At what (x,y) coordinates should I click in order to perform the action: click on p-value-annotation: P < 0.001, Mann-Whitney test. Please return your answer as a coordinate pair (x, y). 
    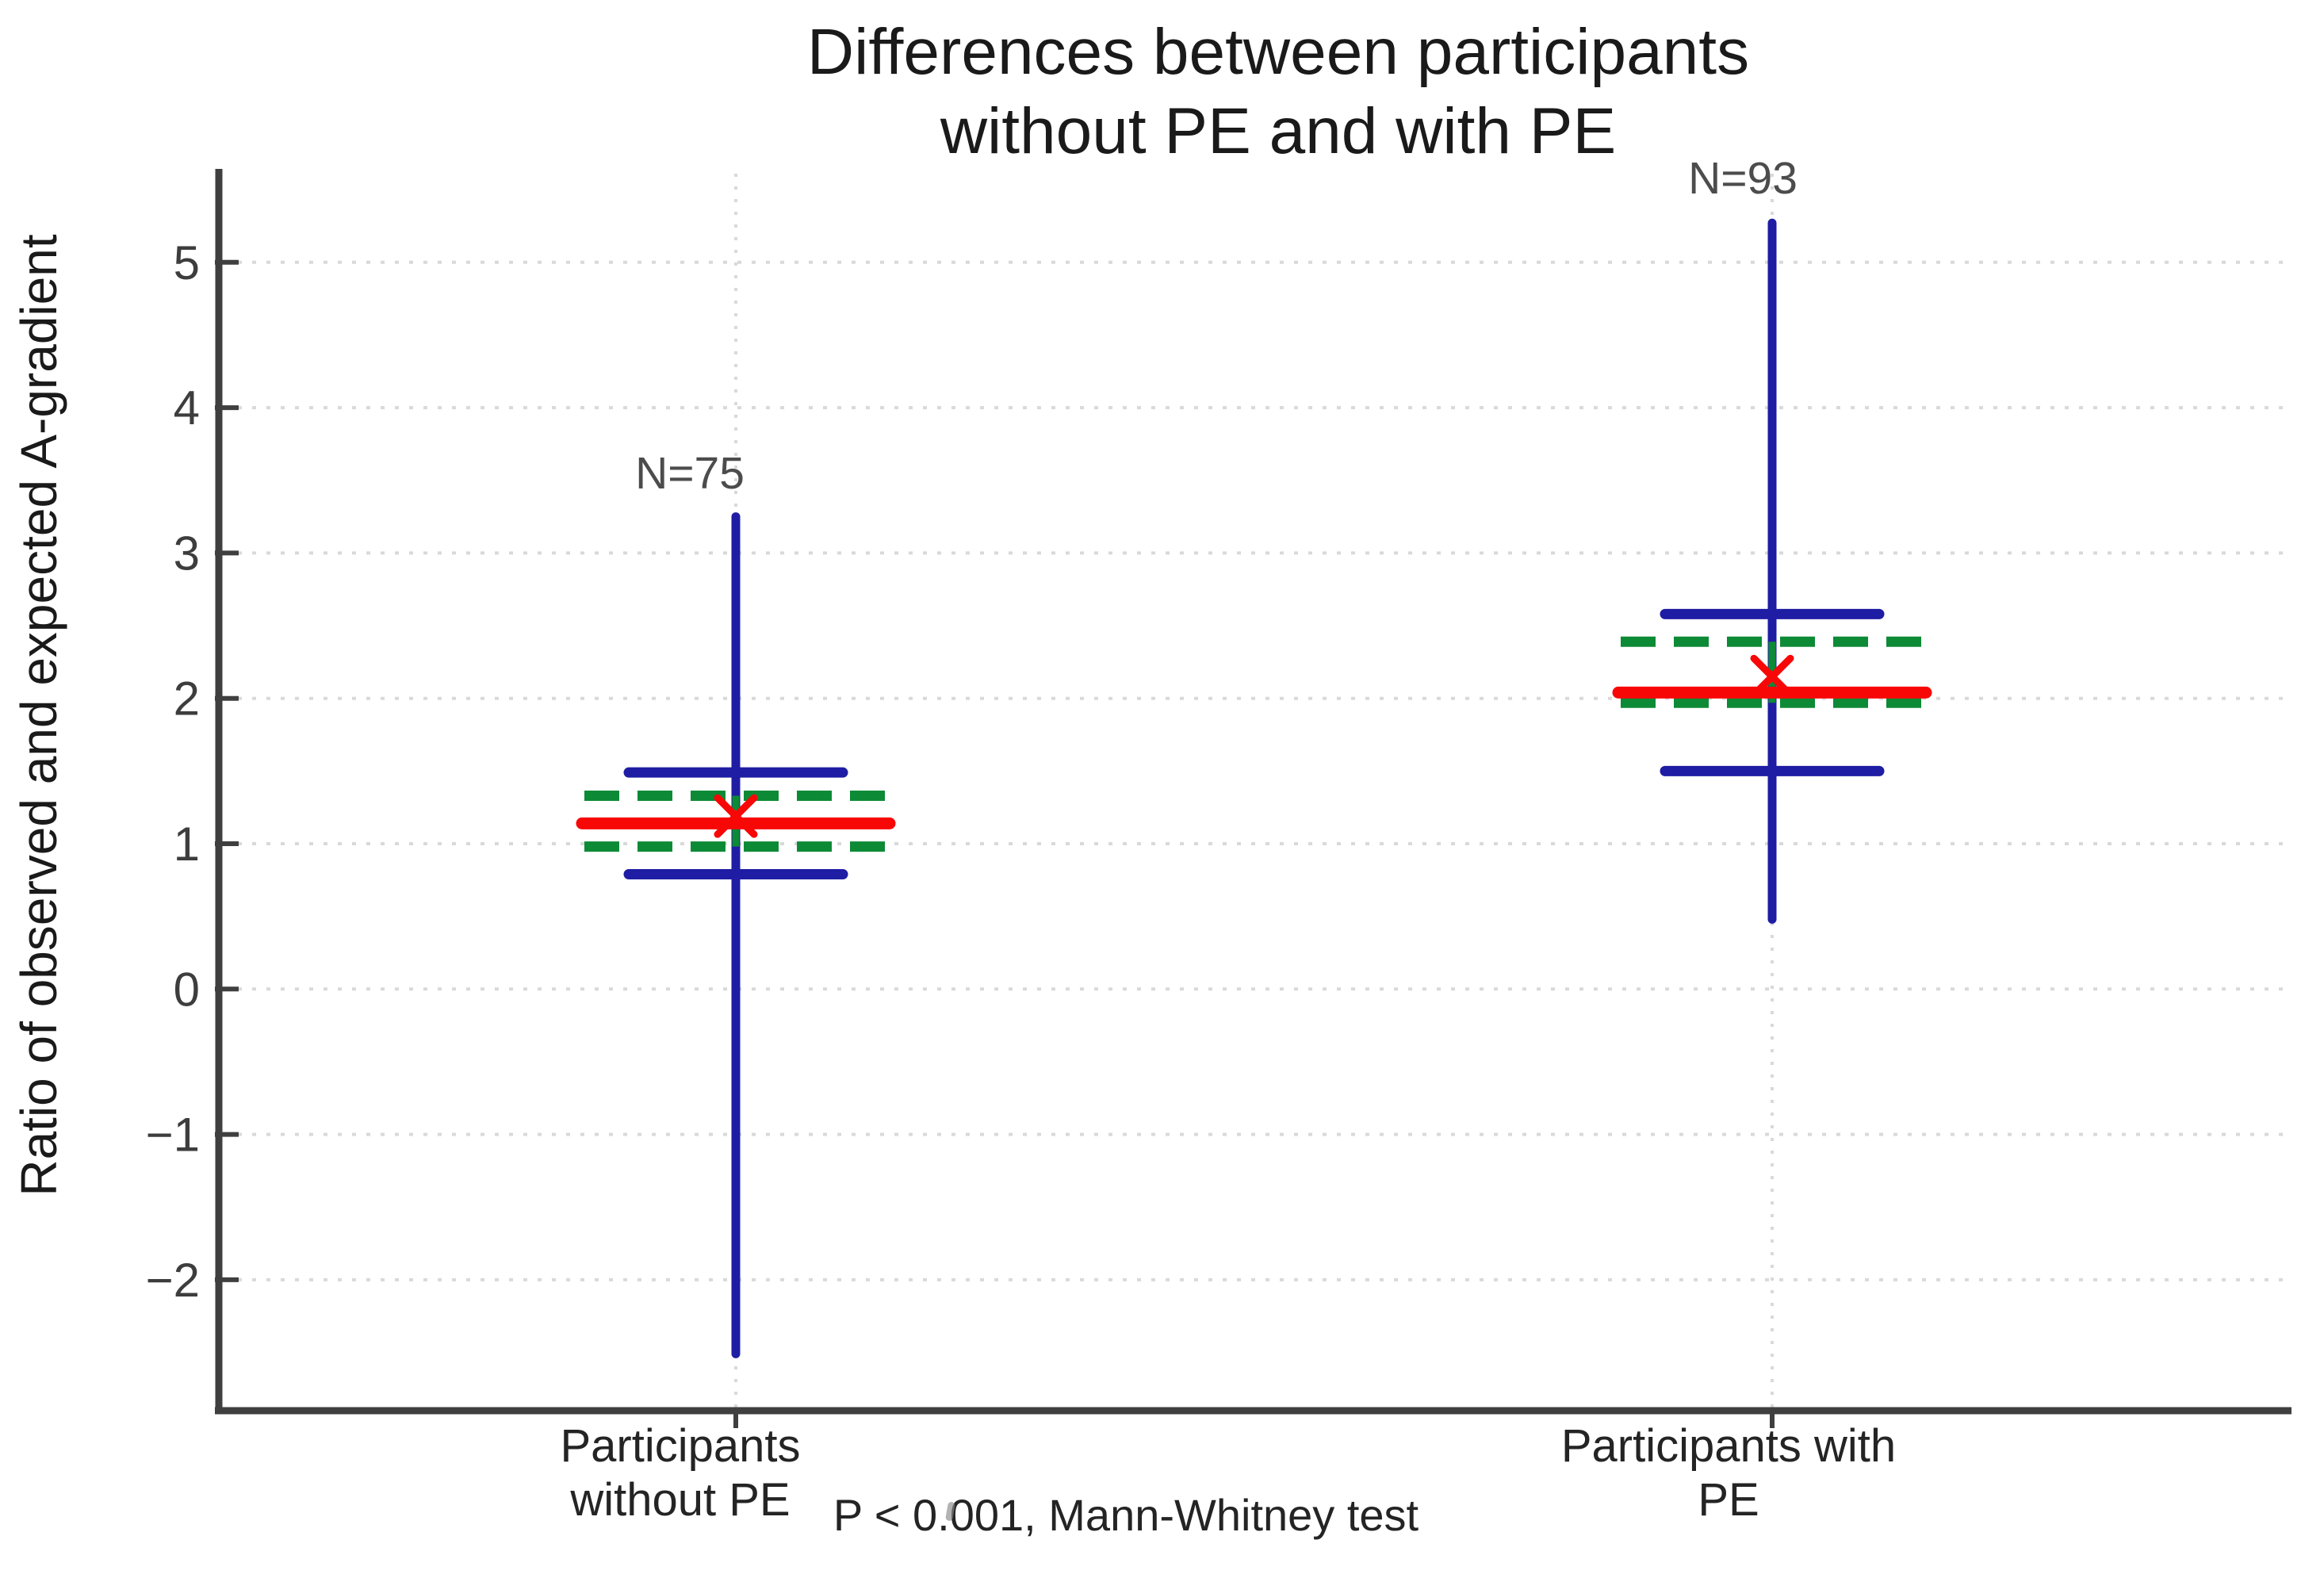
    Looking at the image, I should click on (1126, 1515).